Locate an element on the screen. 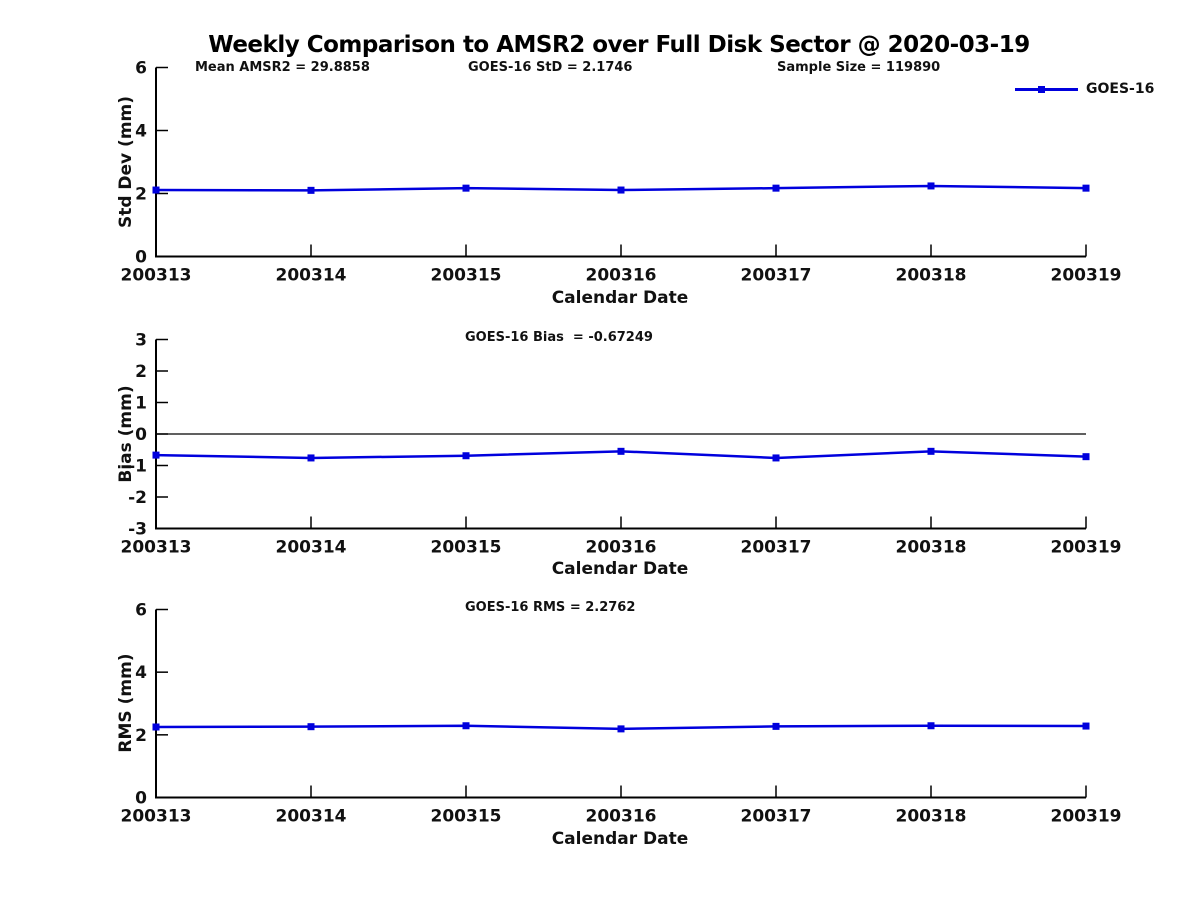 This screenshot has width=1200, height=900. chart-title-bias: GOES-16 Bias = -0.67249 is located at coordinates (559, 337).